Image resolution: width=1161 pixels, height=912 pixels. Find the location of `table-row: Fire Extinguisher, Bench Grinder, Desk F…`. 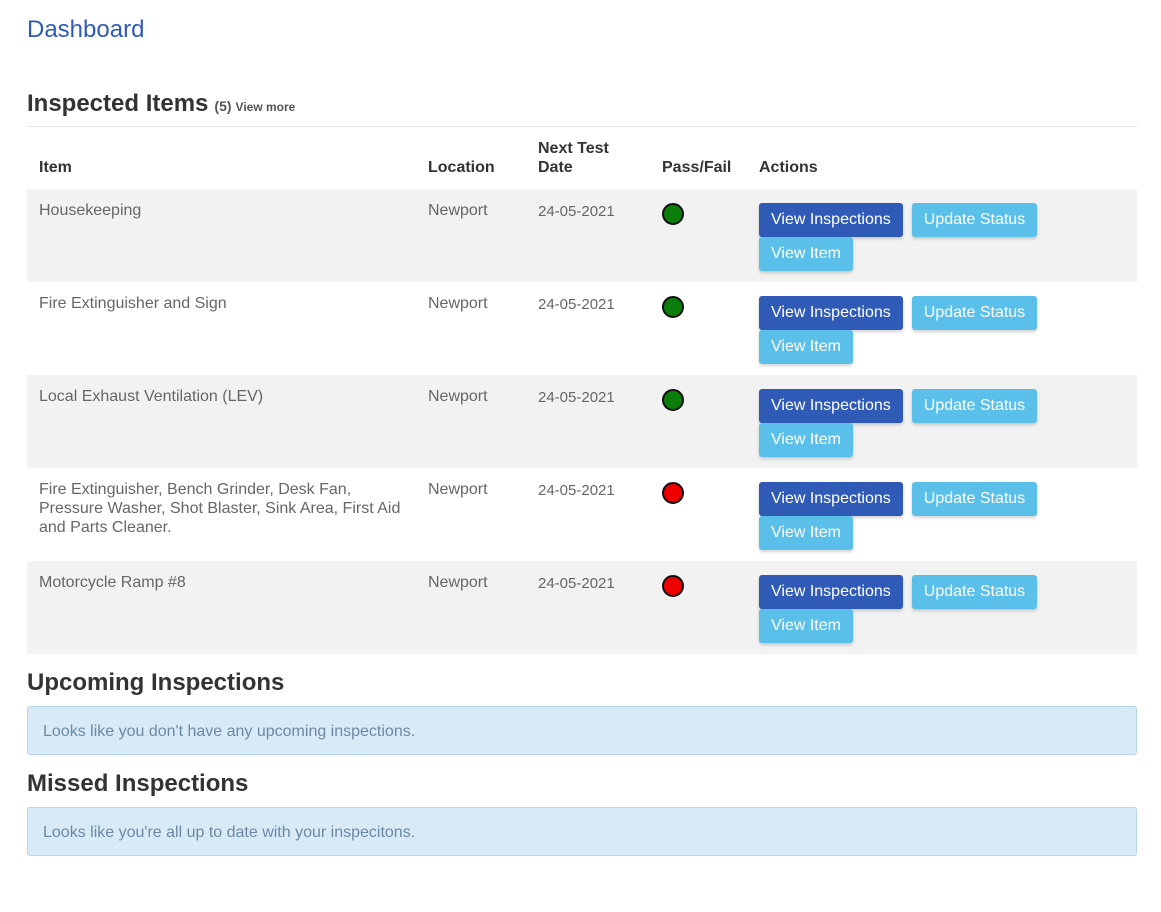

table-row: Fire Extinguisher, Bench Grinder, Desk F… is located at coordinates (582, 514).